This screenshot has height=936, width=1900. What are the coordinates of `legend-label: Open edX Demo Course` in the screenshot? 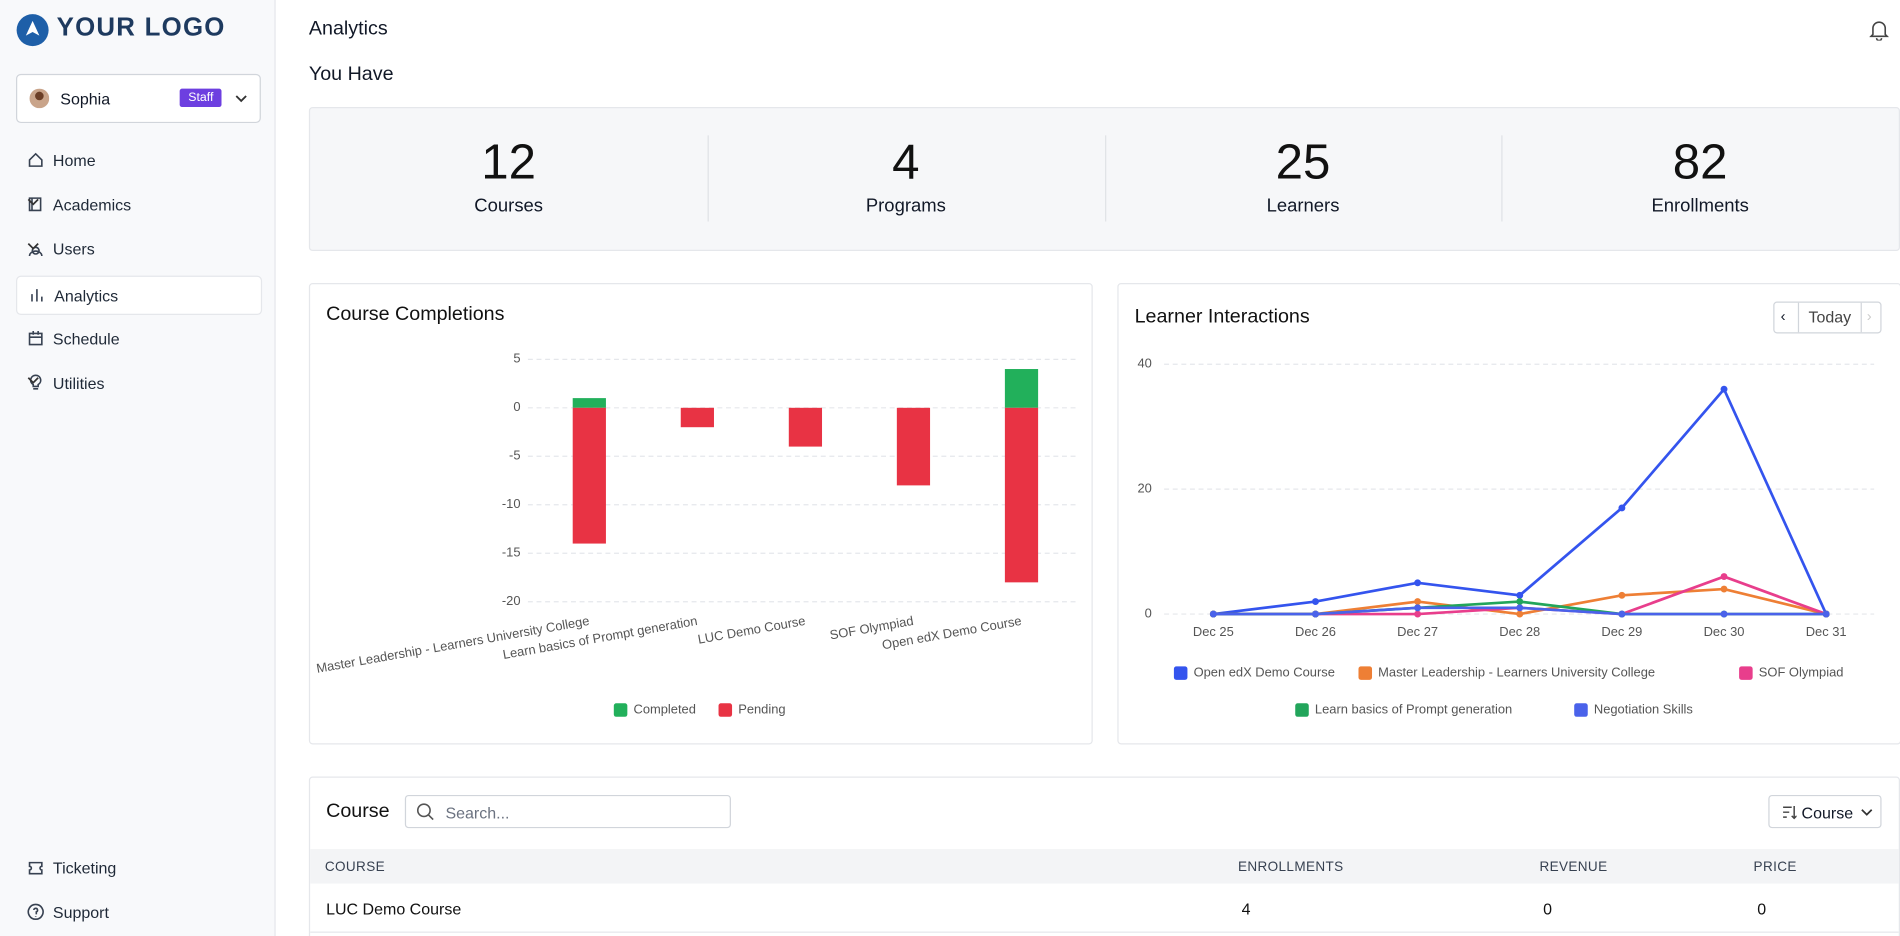 It's located at (1264, 672).